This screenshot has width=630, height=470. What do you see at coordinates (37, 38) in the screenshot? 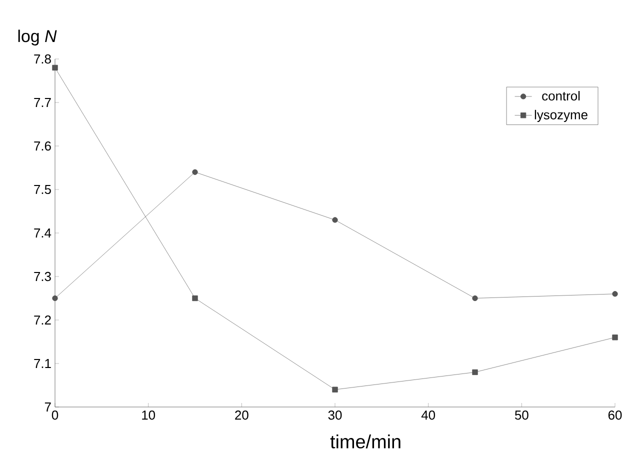
I see `y-axis-title: log N` at bounding box center [37, 38].